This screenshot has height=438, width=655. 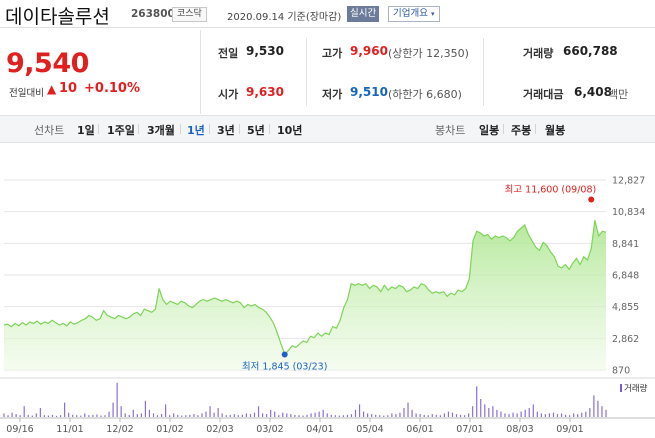 I want to click on compare-label: 전일대비, so click(x=26, y=93).